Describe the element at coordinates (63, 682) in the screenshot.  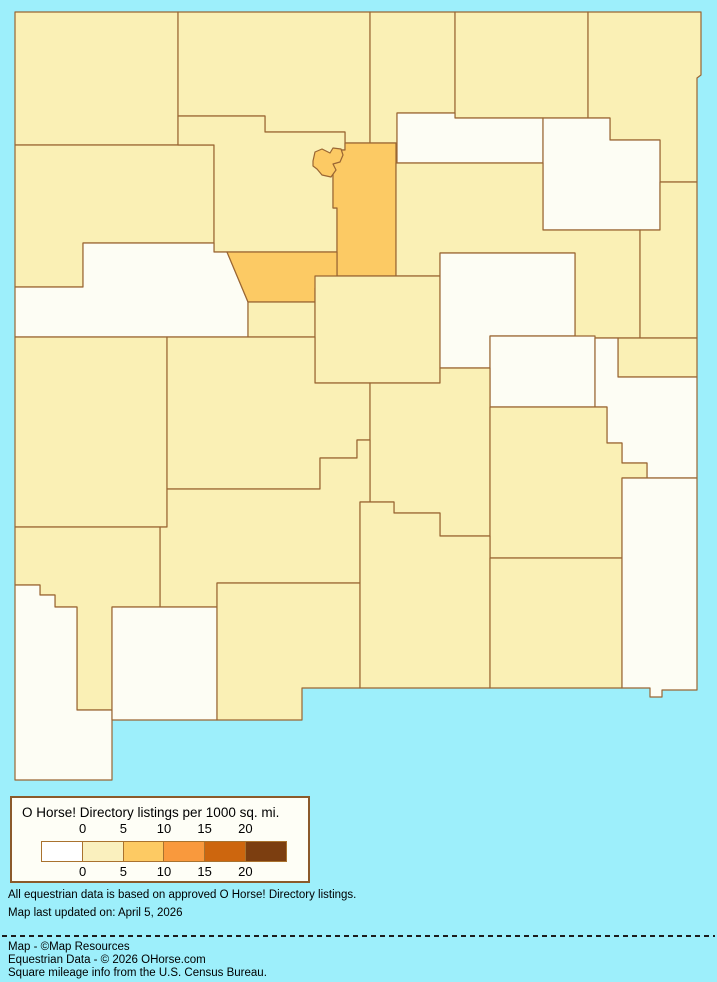
I see `county-hidalgo: Hidalgo` at that location.